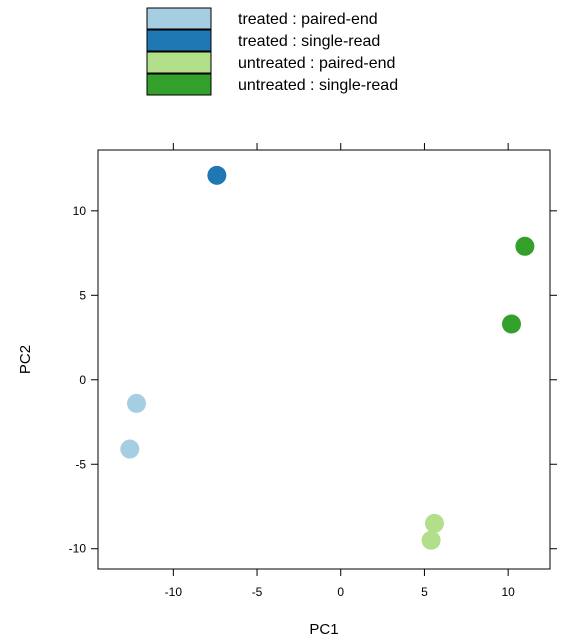 Image resolution: width=562 pixels, height=644 pixels. Describe the element at coordinates (257, 592) in the screenshot. I see `x-tick-label: -5` at that location.